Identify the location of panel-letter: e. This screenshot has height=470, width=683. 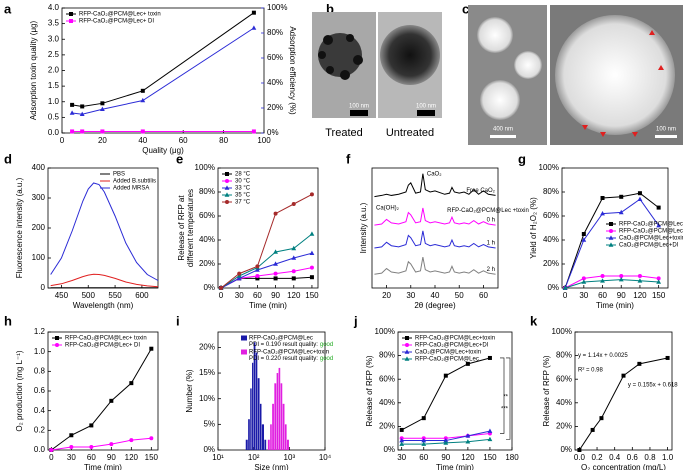
(179, 158).